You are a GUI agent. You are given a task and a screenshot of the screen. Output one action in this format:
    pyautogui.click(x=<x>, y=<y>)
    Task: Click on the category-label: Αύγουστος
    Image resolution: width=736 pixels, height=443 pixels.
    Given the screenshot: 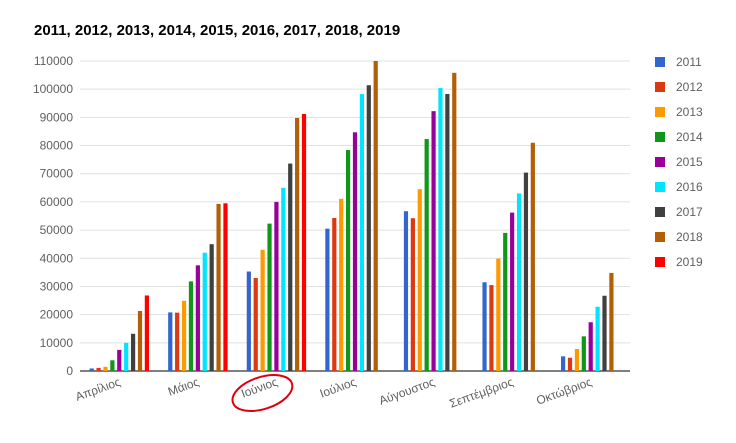 What is the action you would take?
    pyautogui.click(x=407, y=391)
    